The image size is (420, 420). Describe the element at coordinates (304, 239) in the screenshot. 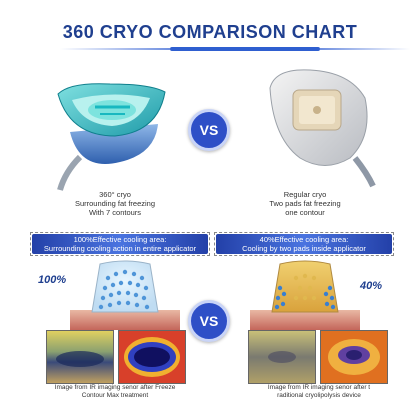

I see `right-banner-line1: 40%Effective cooling area:` at that location.